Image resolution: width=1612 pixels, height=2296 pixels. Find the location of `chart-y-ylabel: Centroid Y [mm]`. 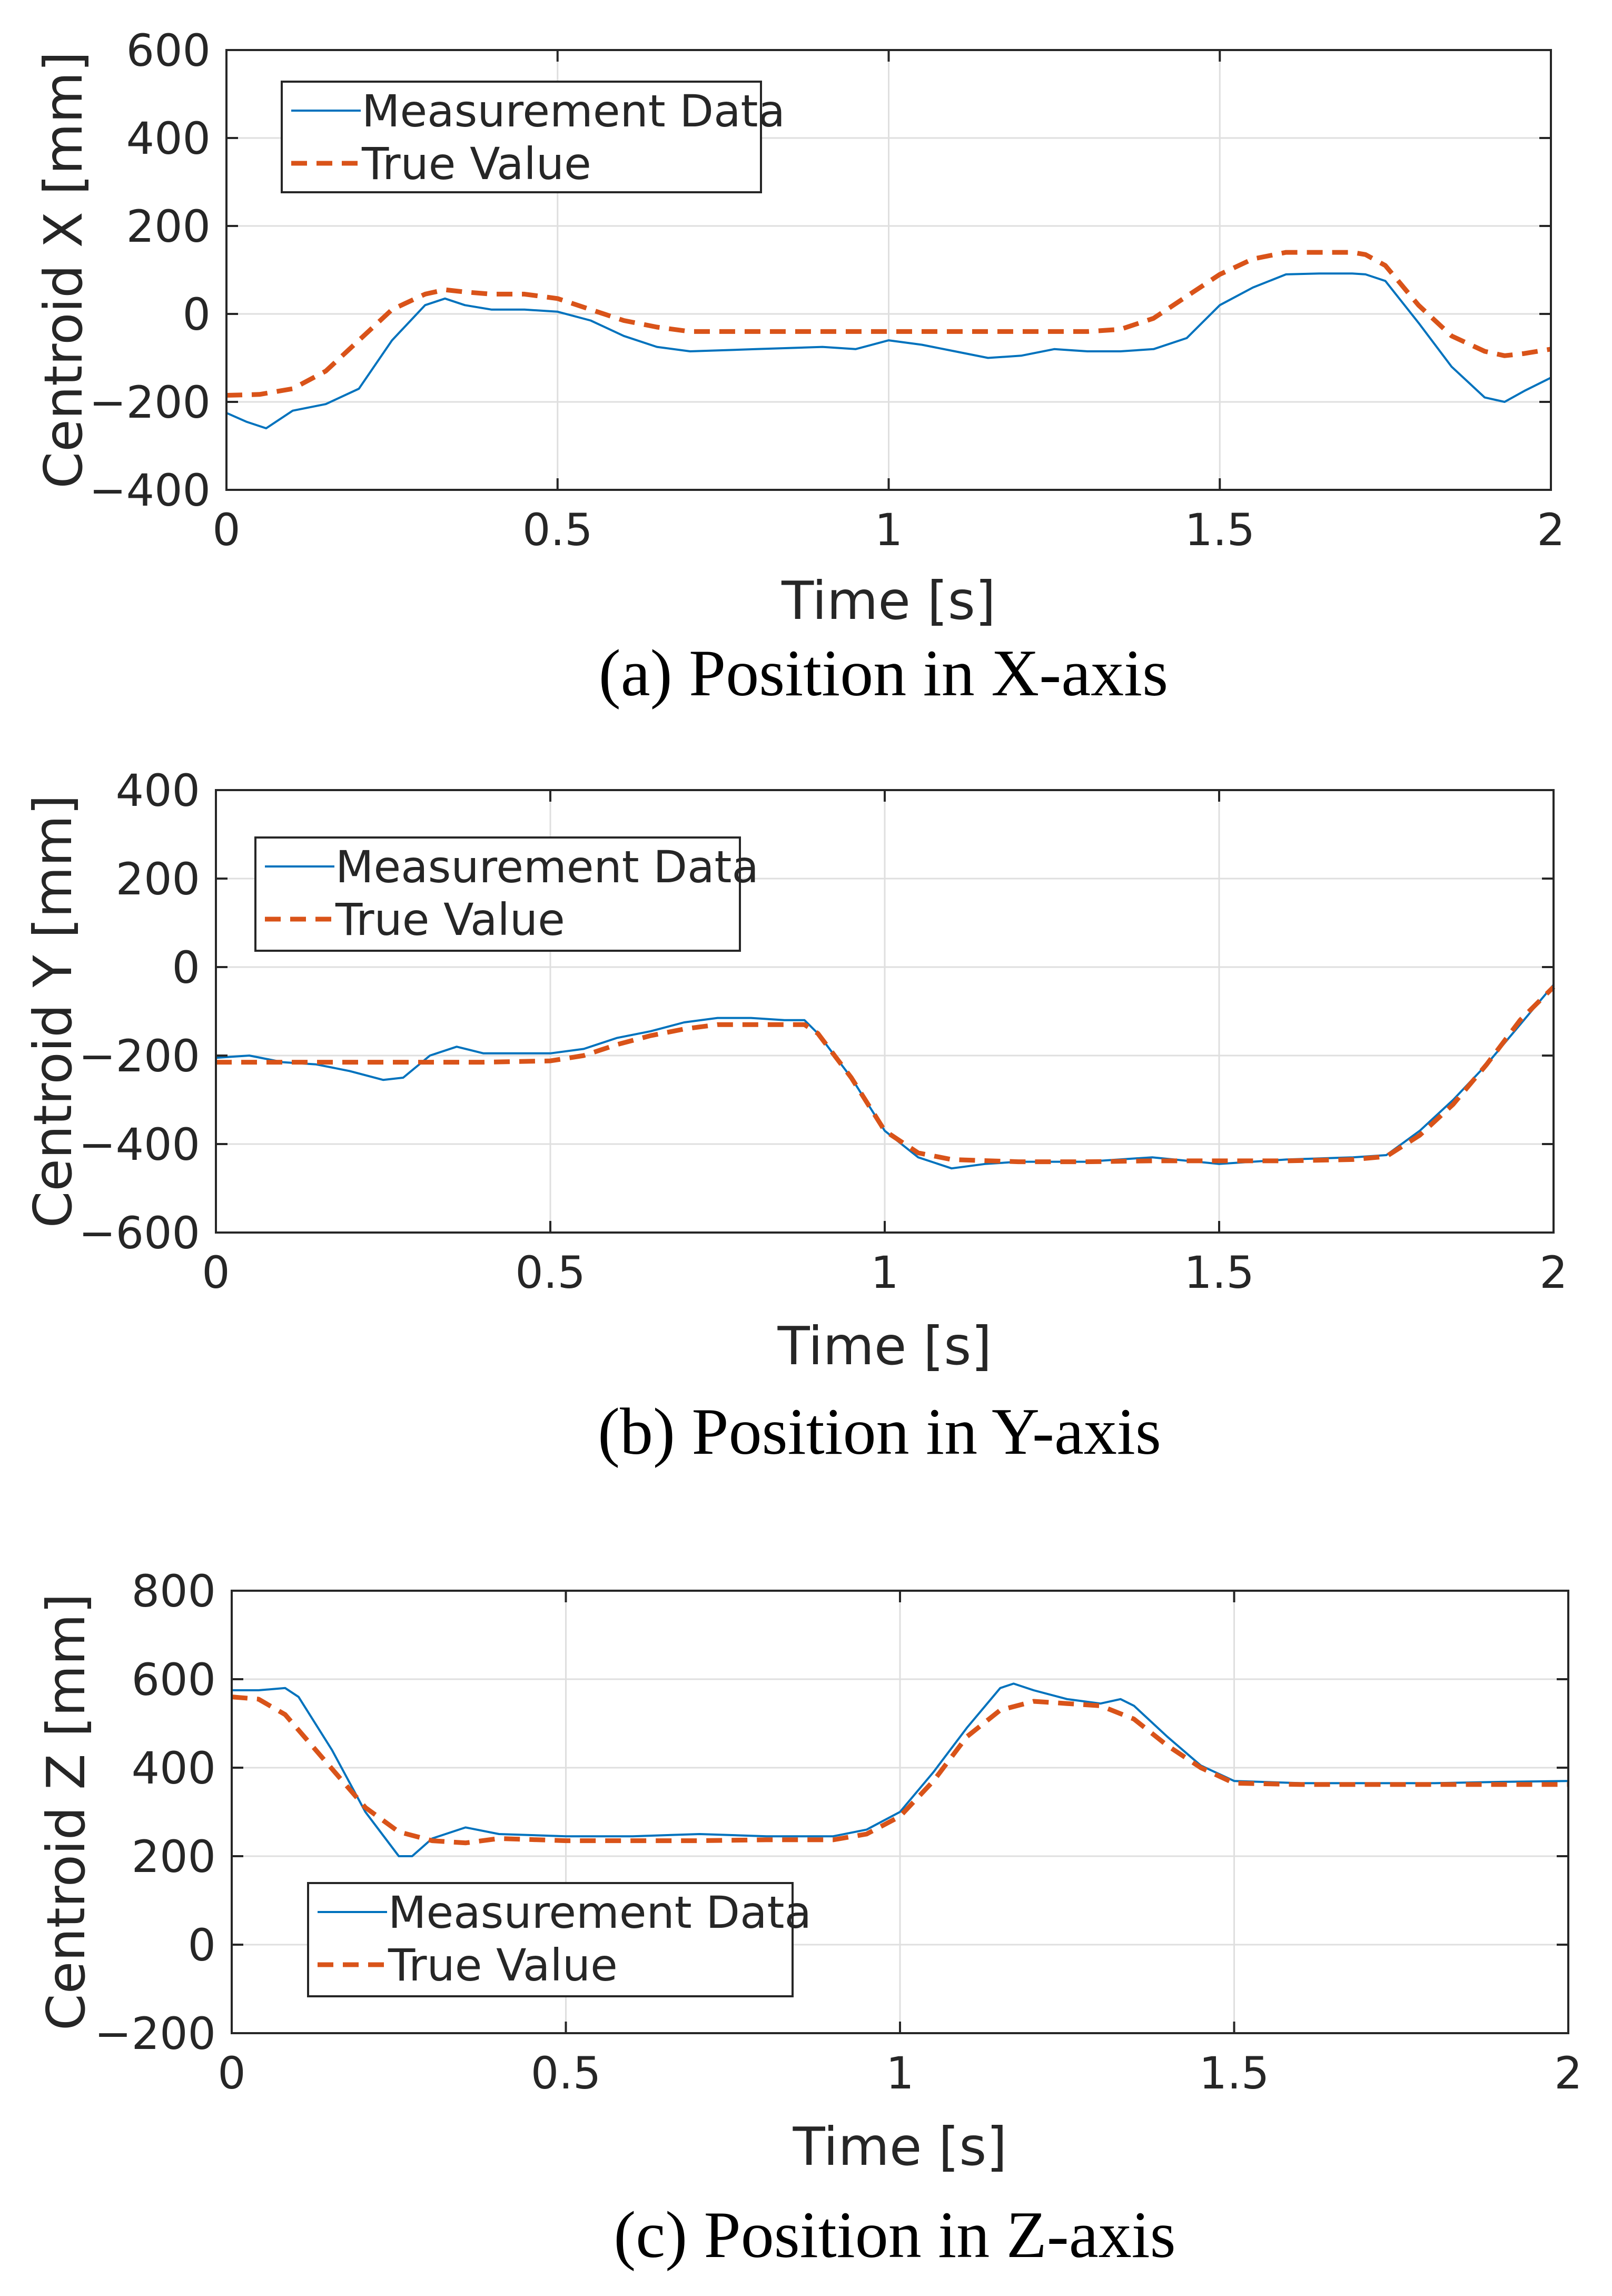

chart-y-ylabel: Centroid Y [mm] is located at coordinates (53, 1011).